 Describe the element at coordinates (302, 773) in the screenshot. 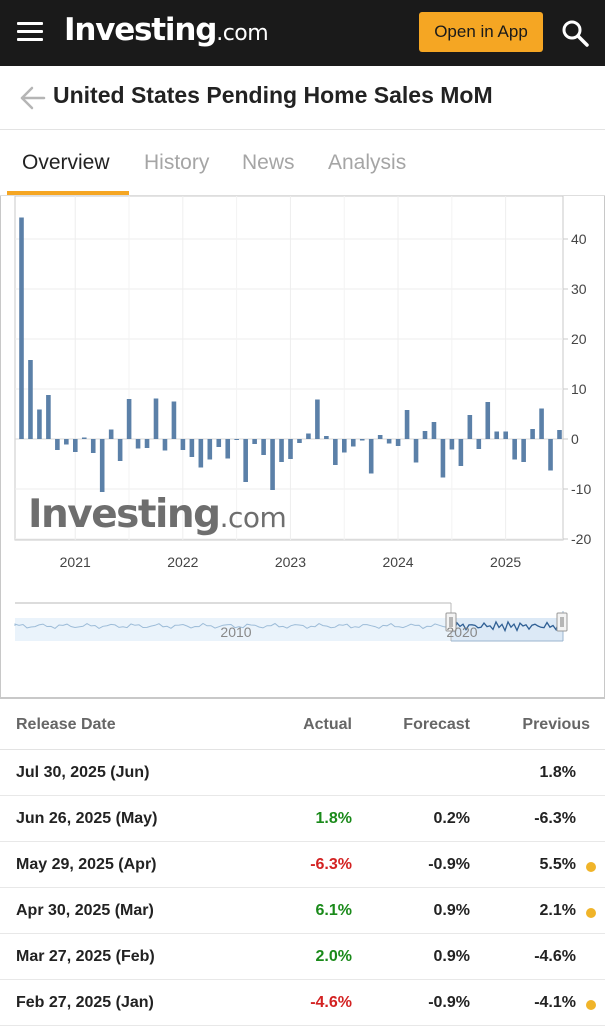

I see `table-row: Jul 30, 2025 (Jun) 1.8%` at that location.